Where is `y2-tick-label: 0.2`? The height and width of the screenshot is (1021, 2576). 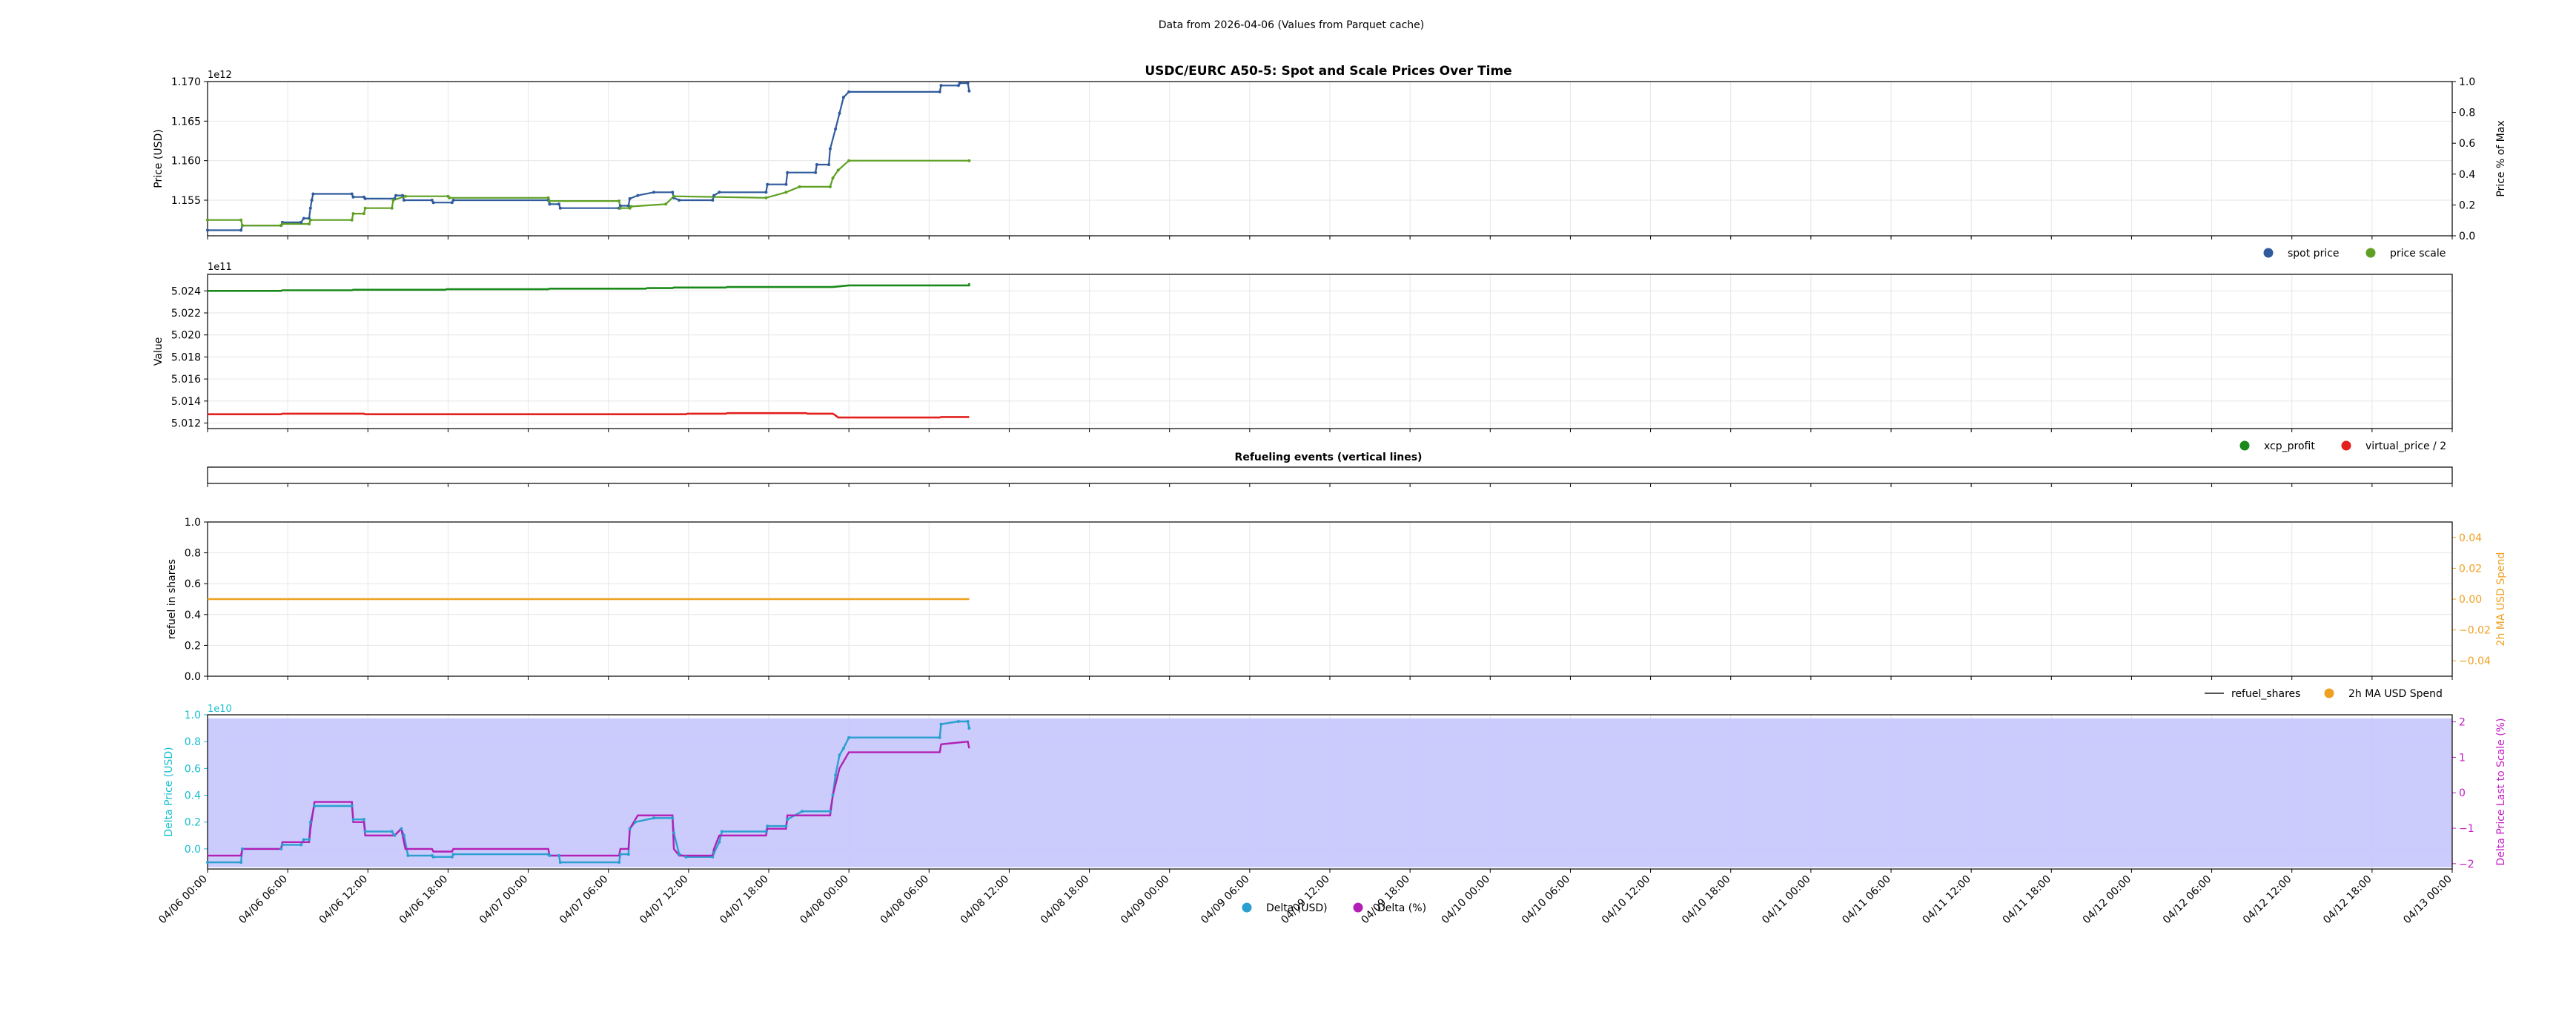
y2-tick-label: 0.2 is located at coordinates (2467, 205).